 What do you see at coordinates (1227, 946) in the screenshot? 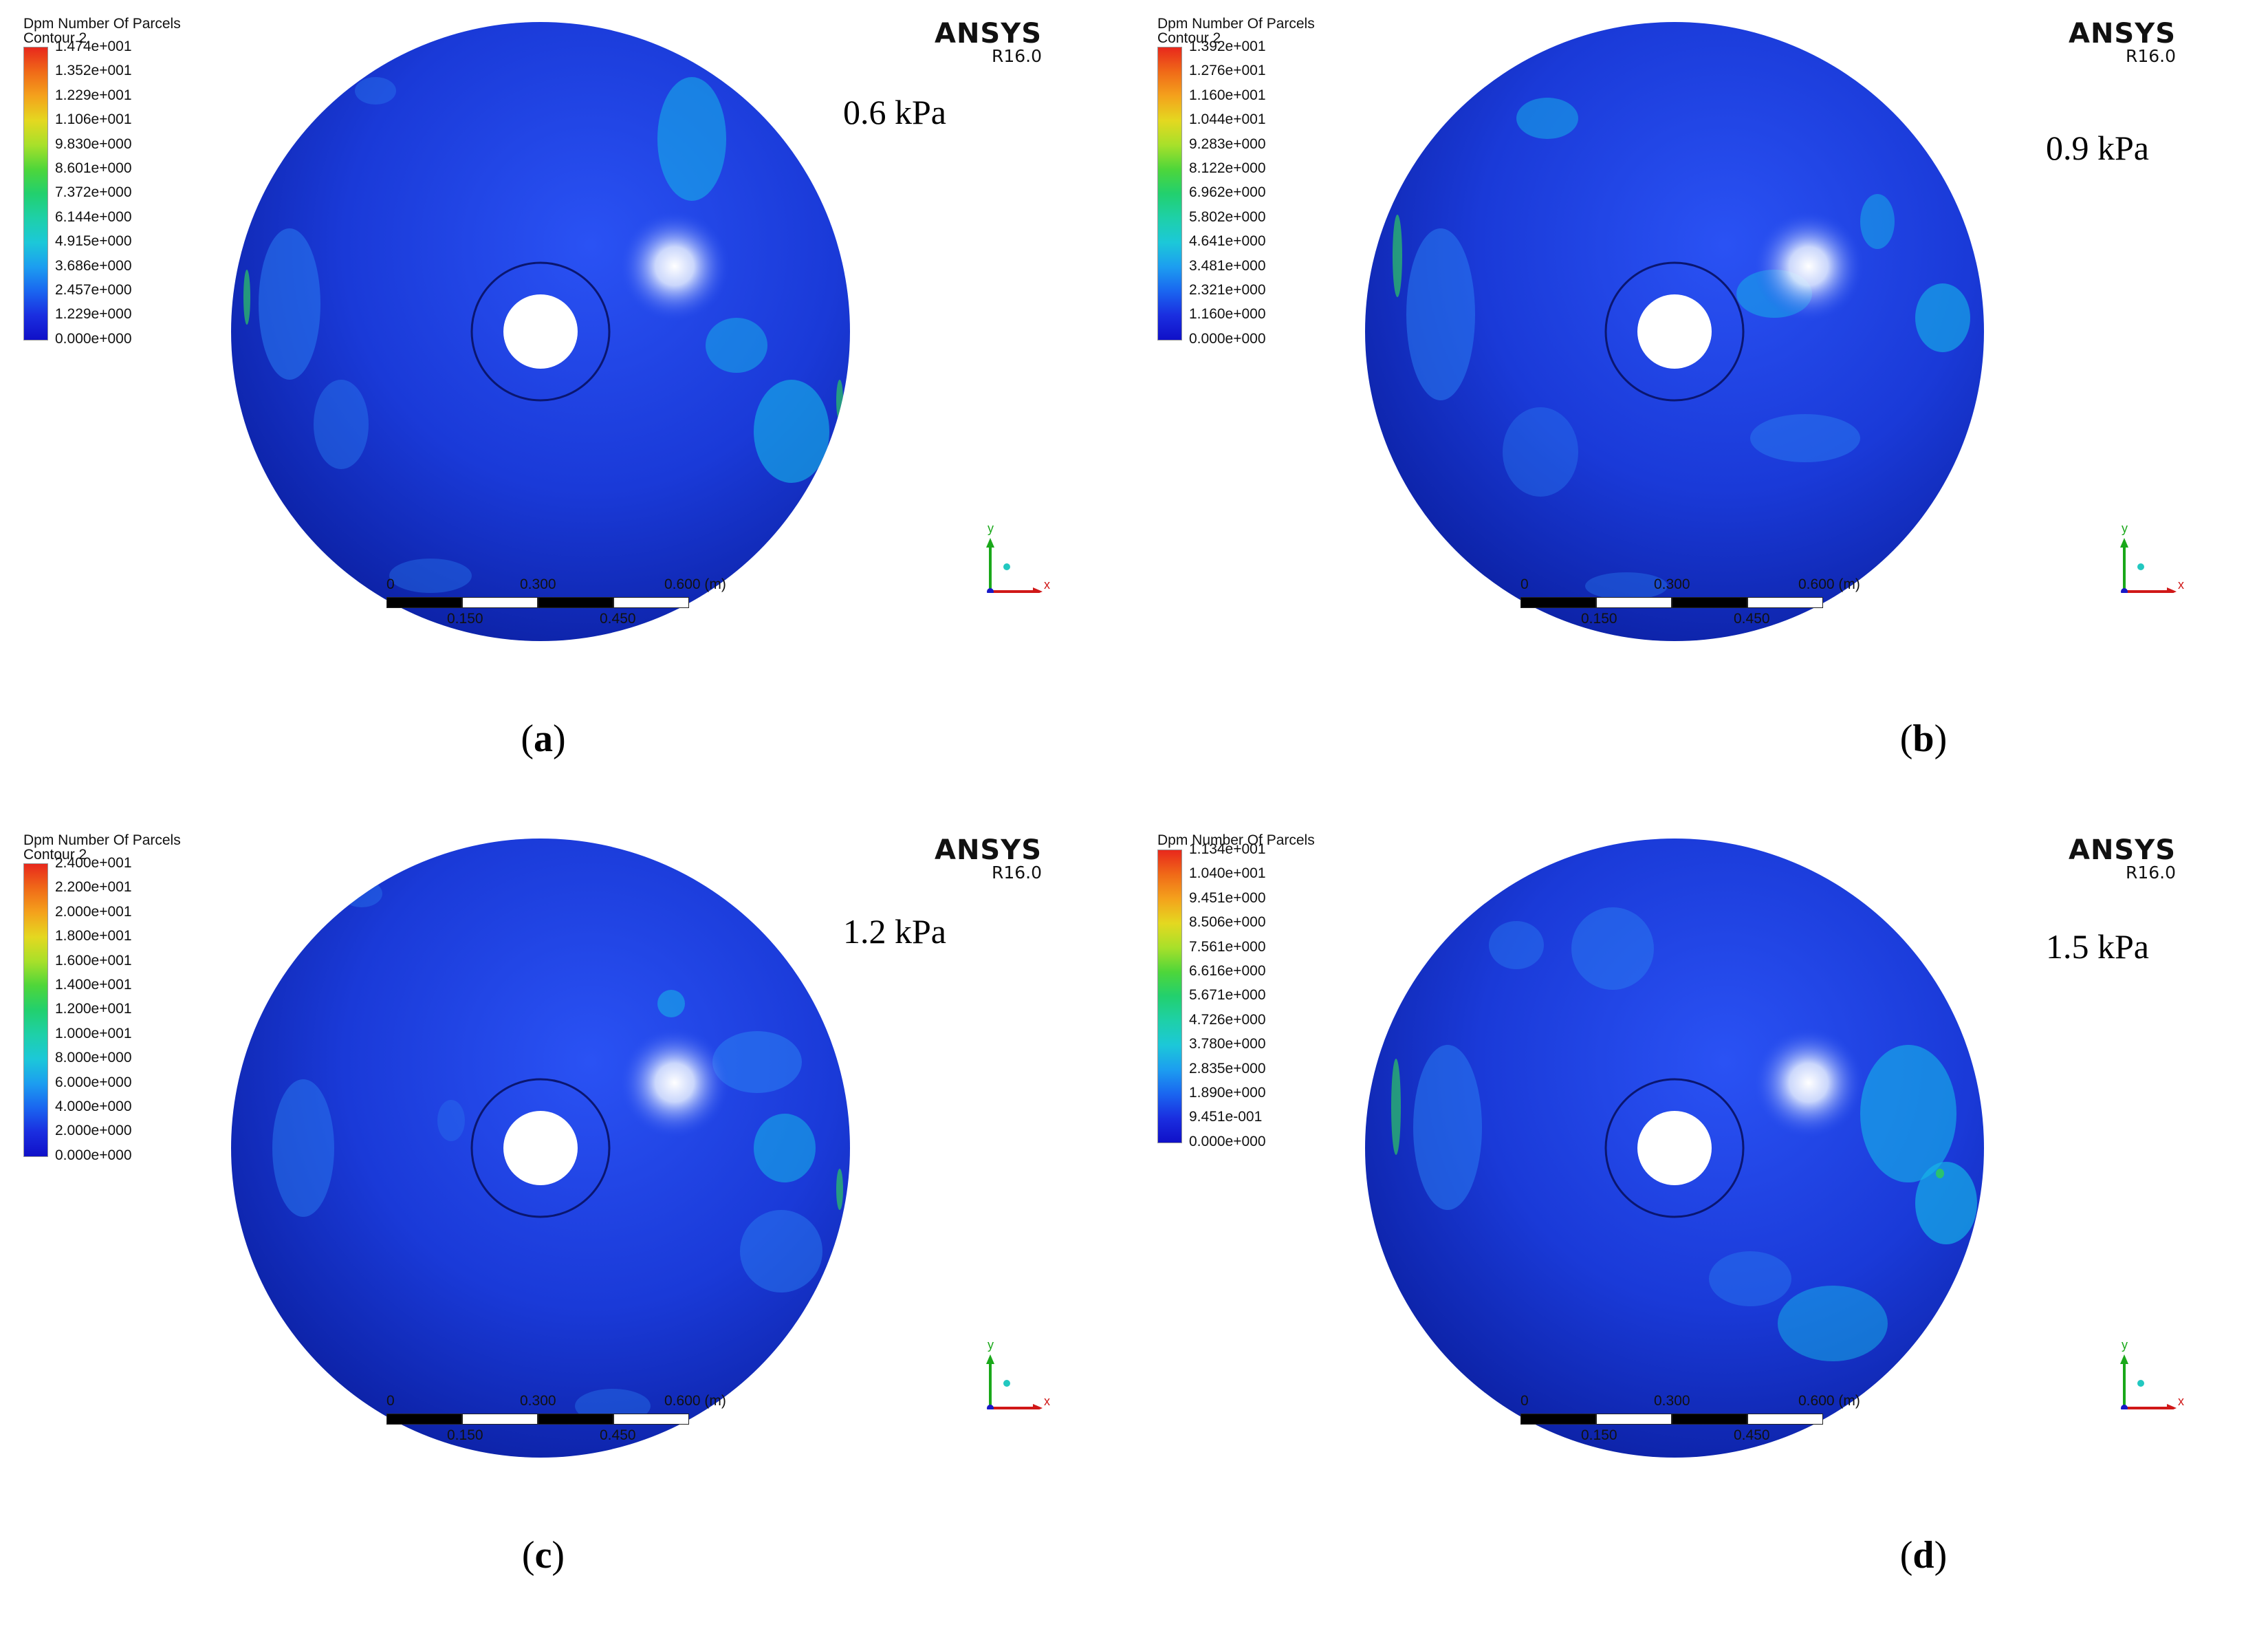
I see `legend-tick: 7.561e+000` at bounding box center [1227, 946].